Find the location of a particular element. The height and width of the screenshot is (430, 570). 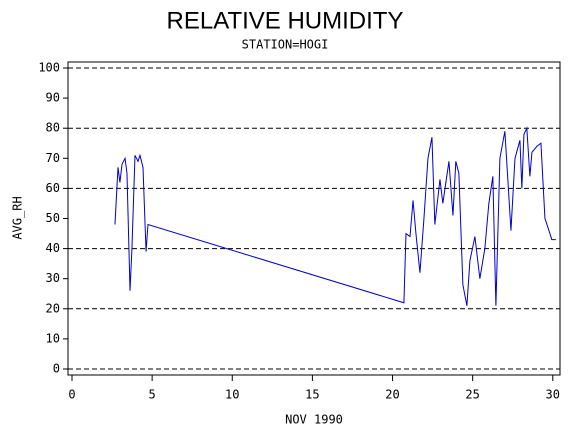

chart-title: RELATIVE HUMIDITY is located at coordinates (285, 20).